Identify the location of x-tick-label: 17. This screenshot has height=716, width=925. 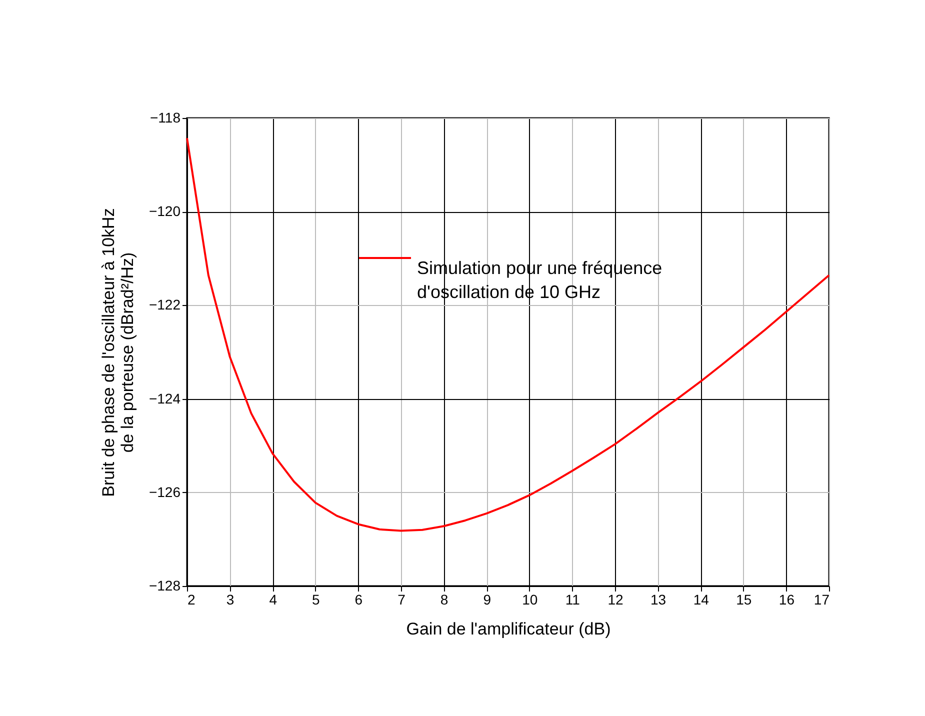
(822, 600).